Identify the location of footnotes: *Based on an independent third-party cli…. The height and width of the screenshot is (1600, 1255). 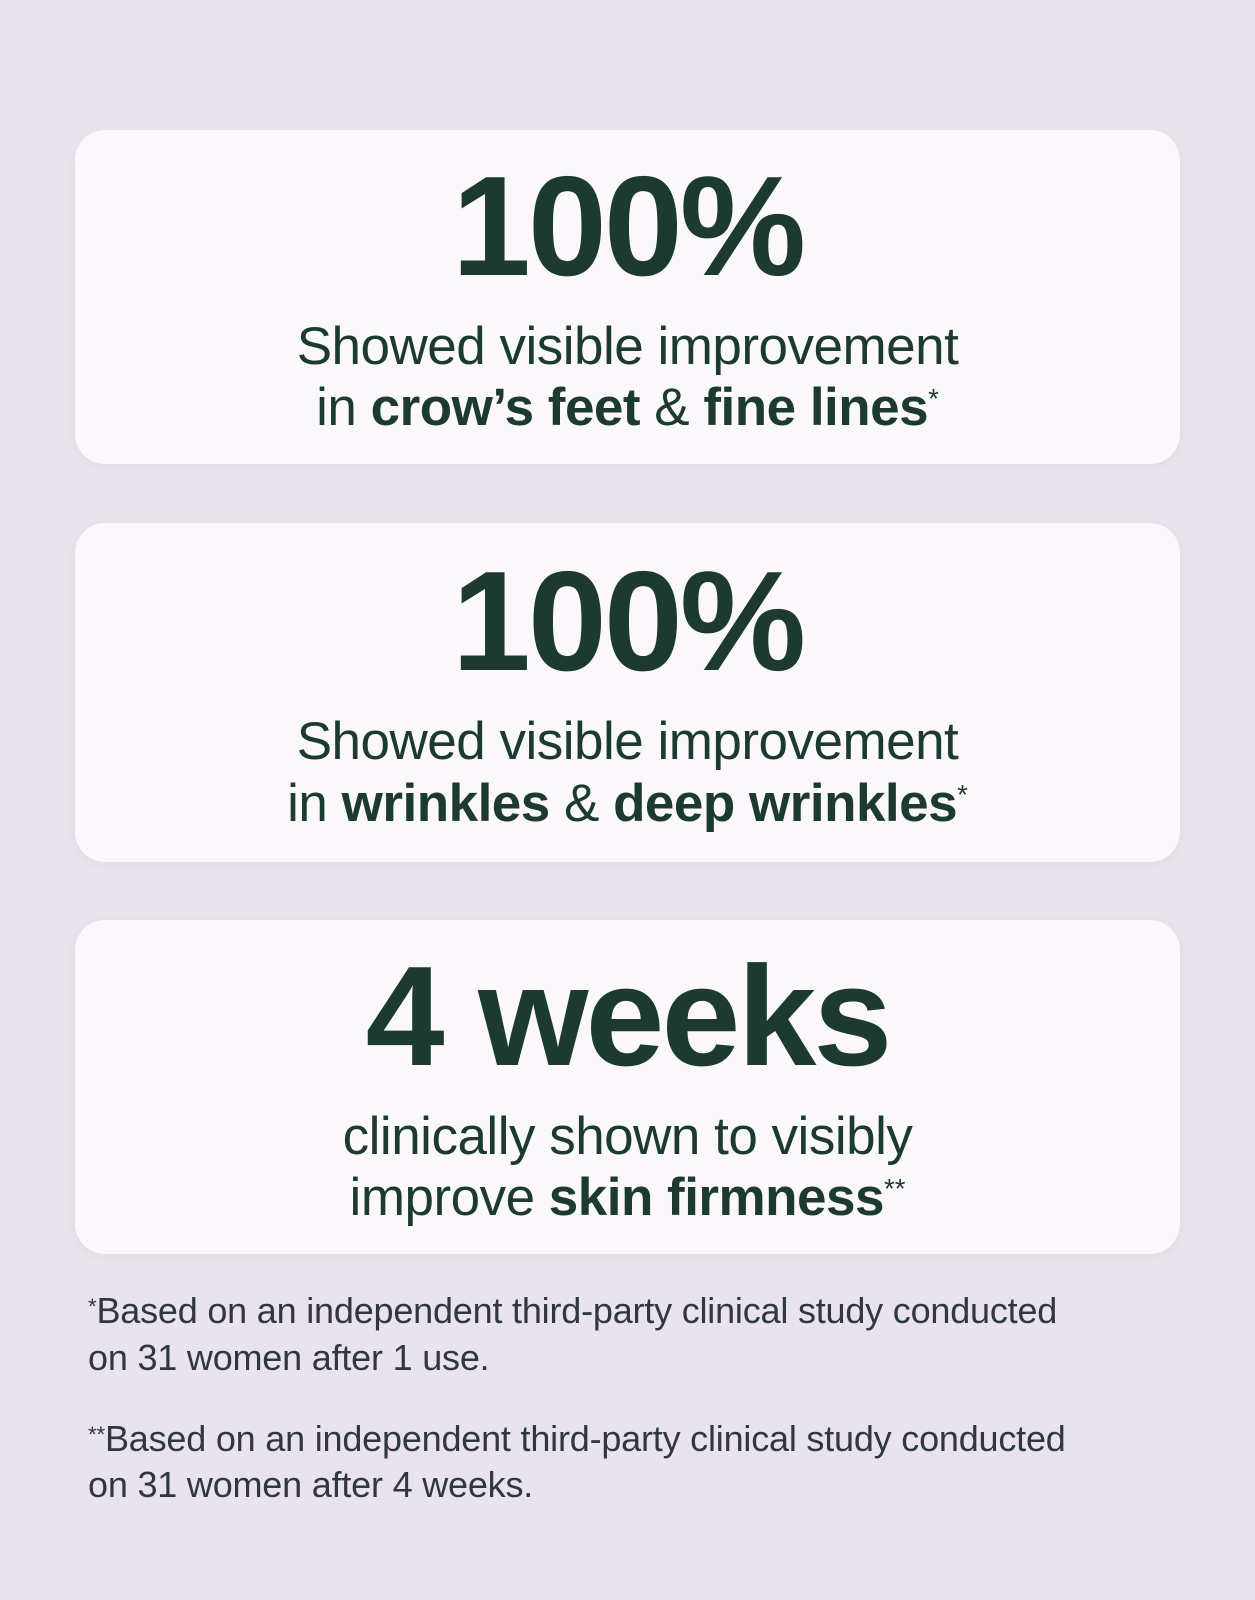
(593, 1415).